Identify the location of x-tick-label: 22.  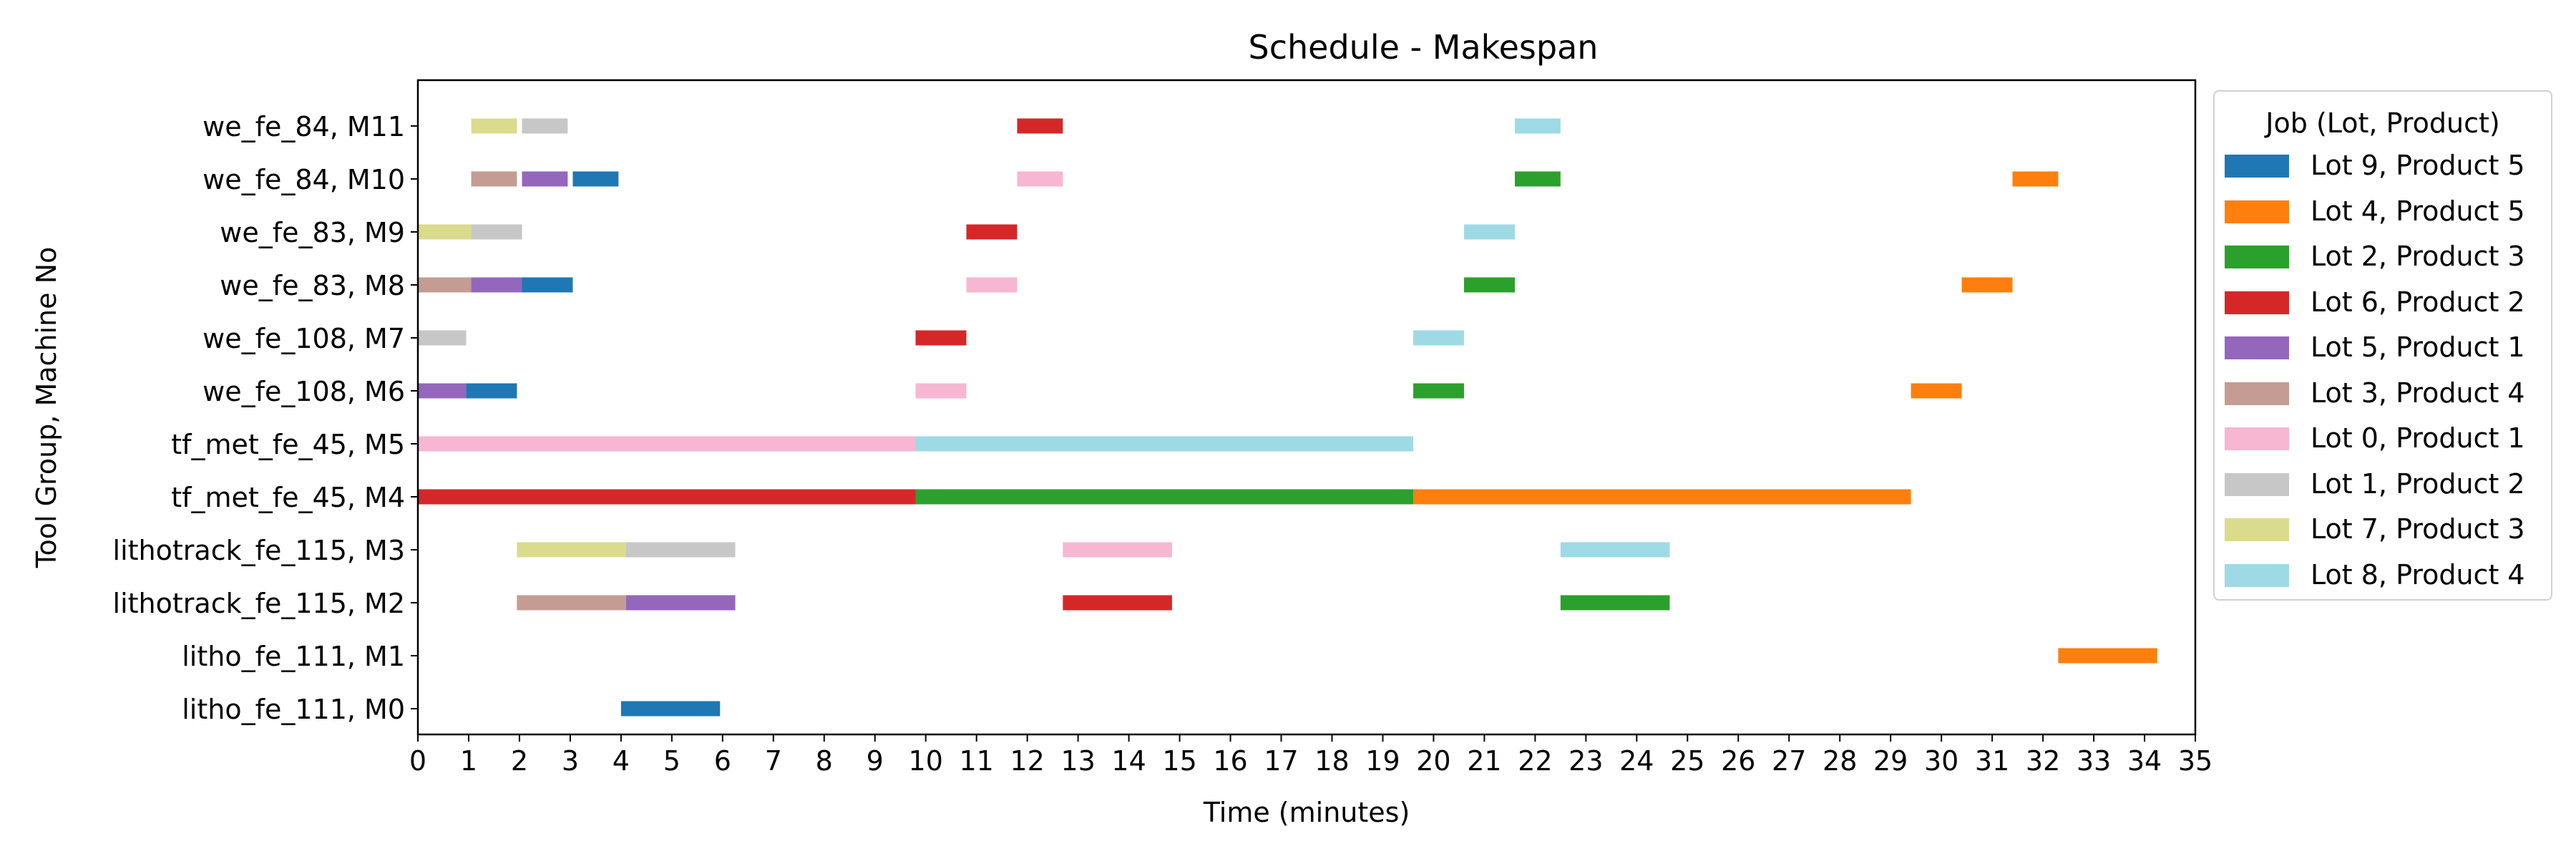
(1535, 761).